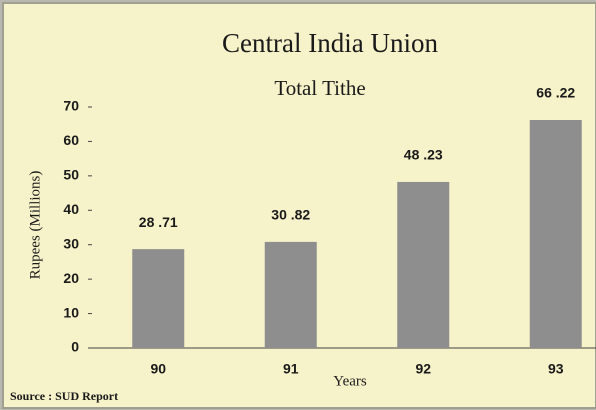 The image size is (596, 410). What do you see at coordinates (71, 243) in the screenshot?
I see `y-tick-label: 30` at bounding box center [71, 243].